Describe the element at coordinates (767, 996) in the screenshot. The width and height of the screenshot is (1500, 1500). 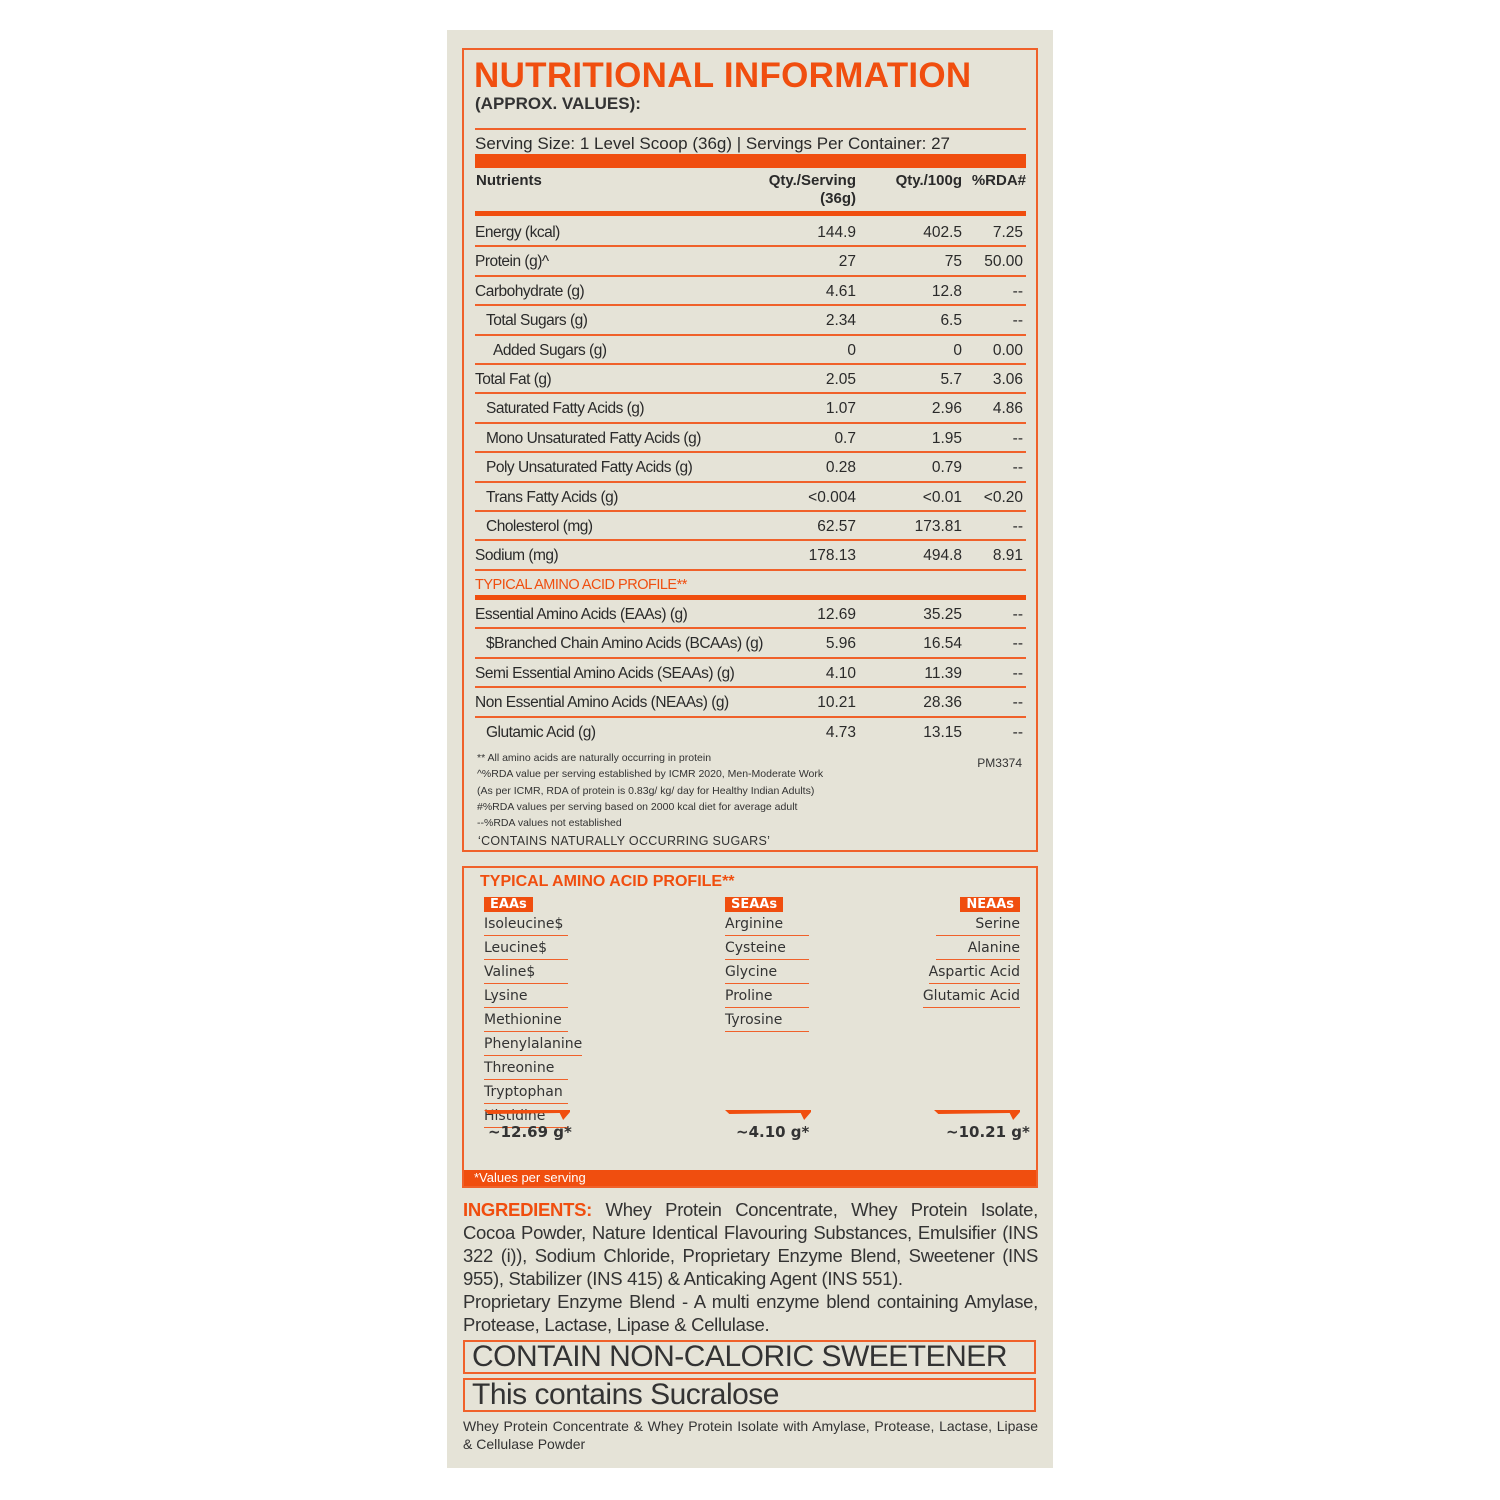
I see `amino-item: Proline` at that location.